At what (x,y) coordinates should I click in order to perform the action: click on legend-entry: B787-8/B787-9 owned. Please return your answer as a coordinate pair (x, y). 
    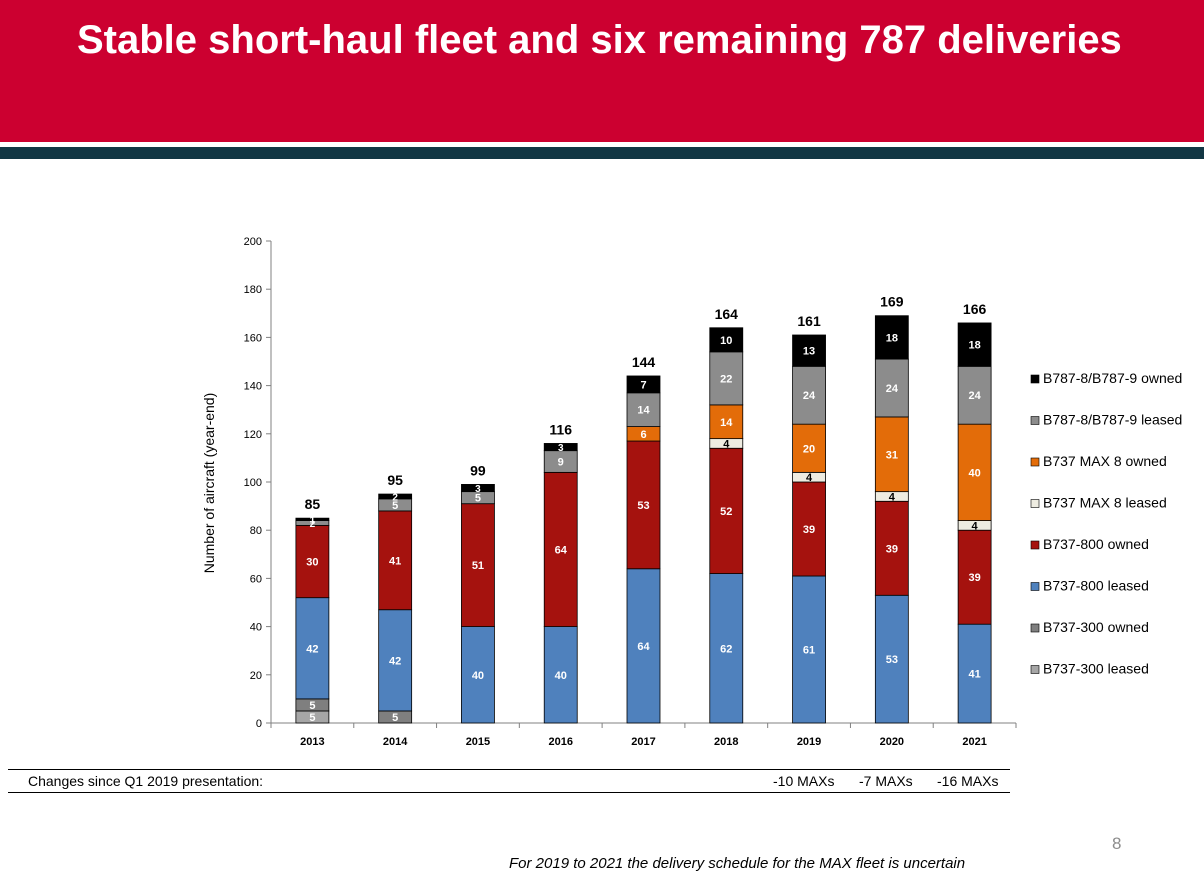
    Looking at the image, I should click on (1112, 378).